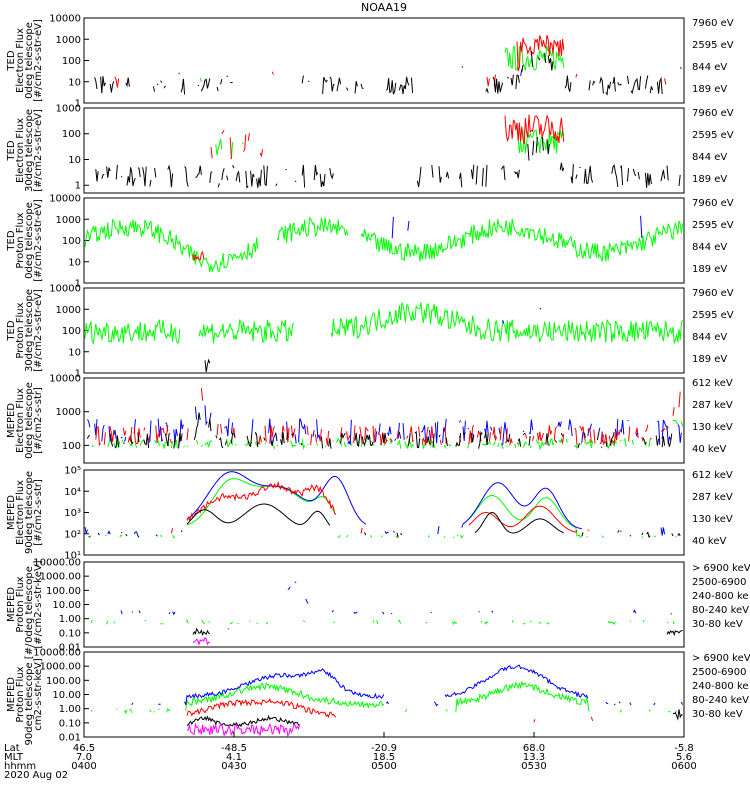  I want to click on legend-entry: 80-240 keV, so click(720, 700).